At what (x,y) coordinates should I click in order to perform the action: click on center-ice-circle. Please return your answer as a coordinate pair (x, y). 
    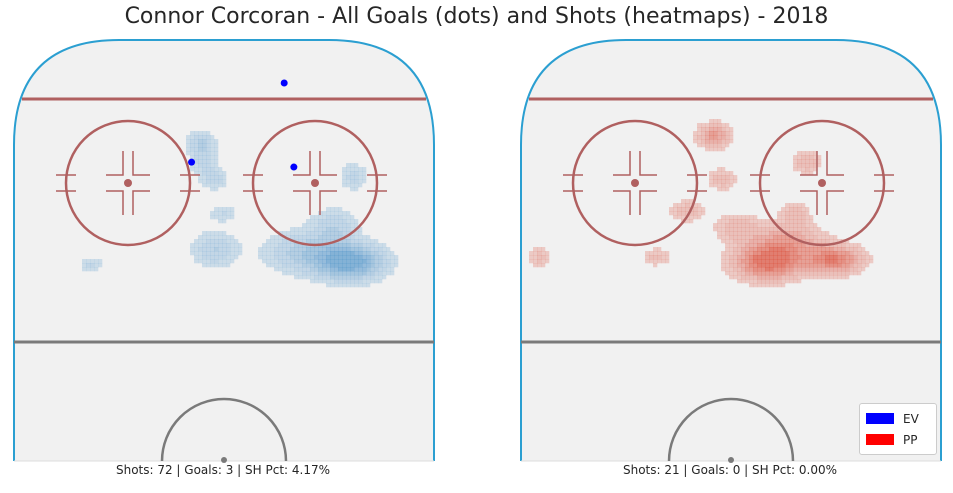
    Looking at the image, I should click on (731, 429).